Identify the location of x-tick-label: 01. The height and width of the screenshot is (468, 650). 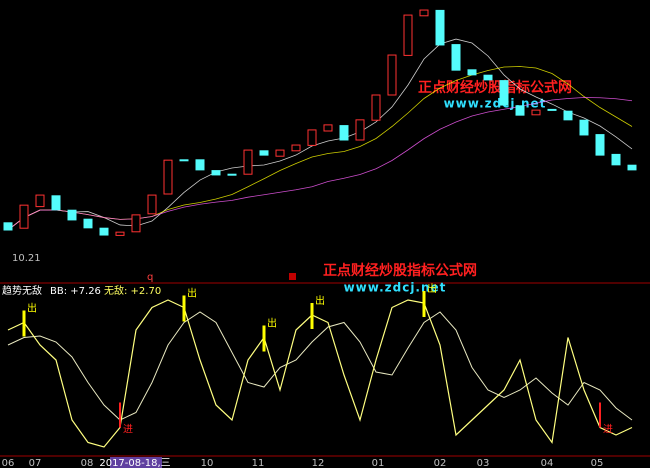
(378, 463).